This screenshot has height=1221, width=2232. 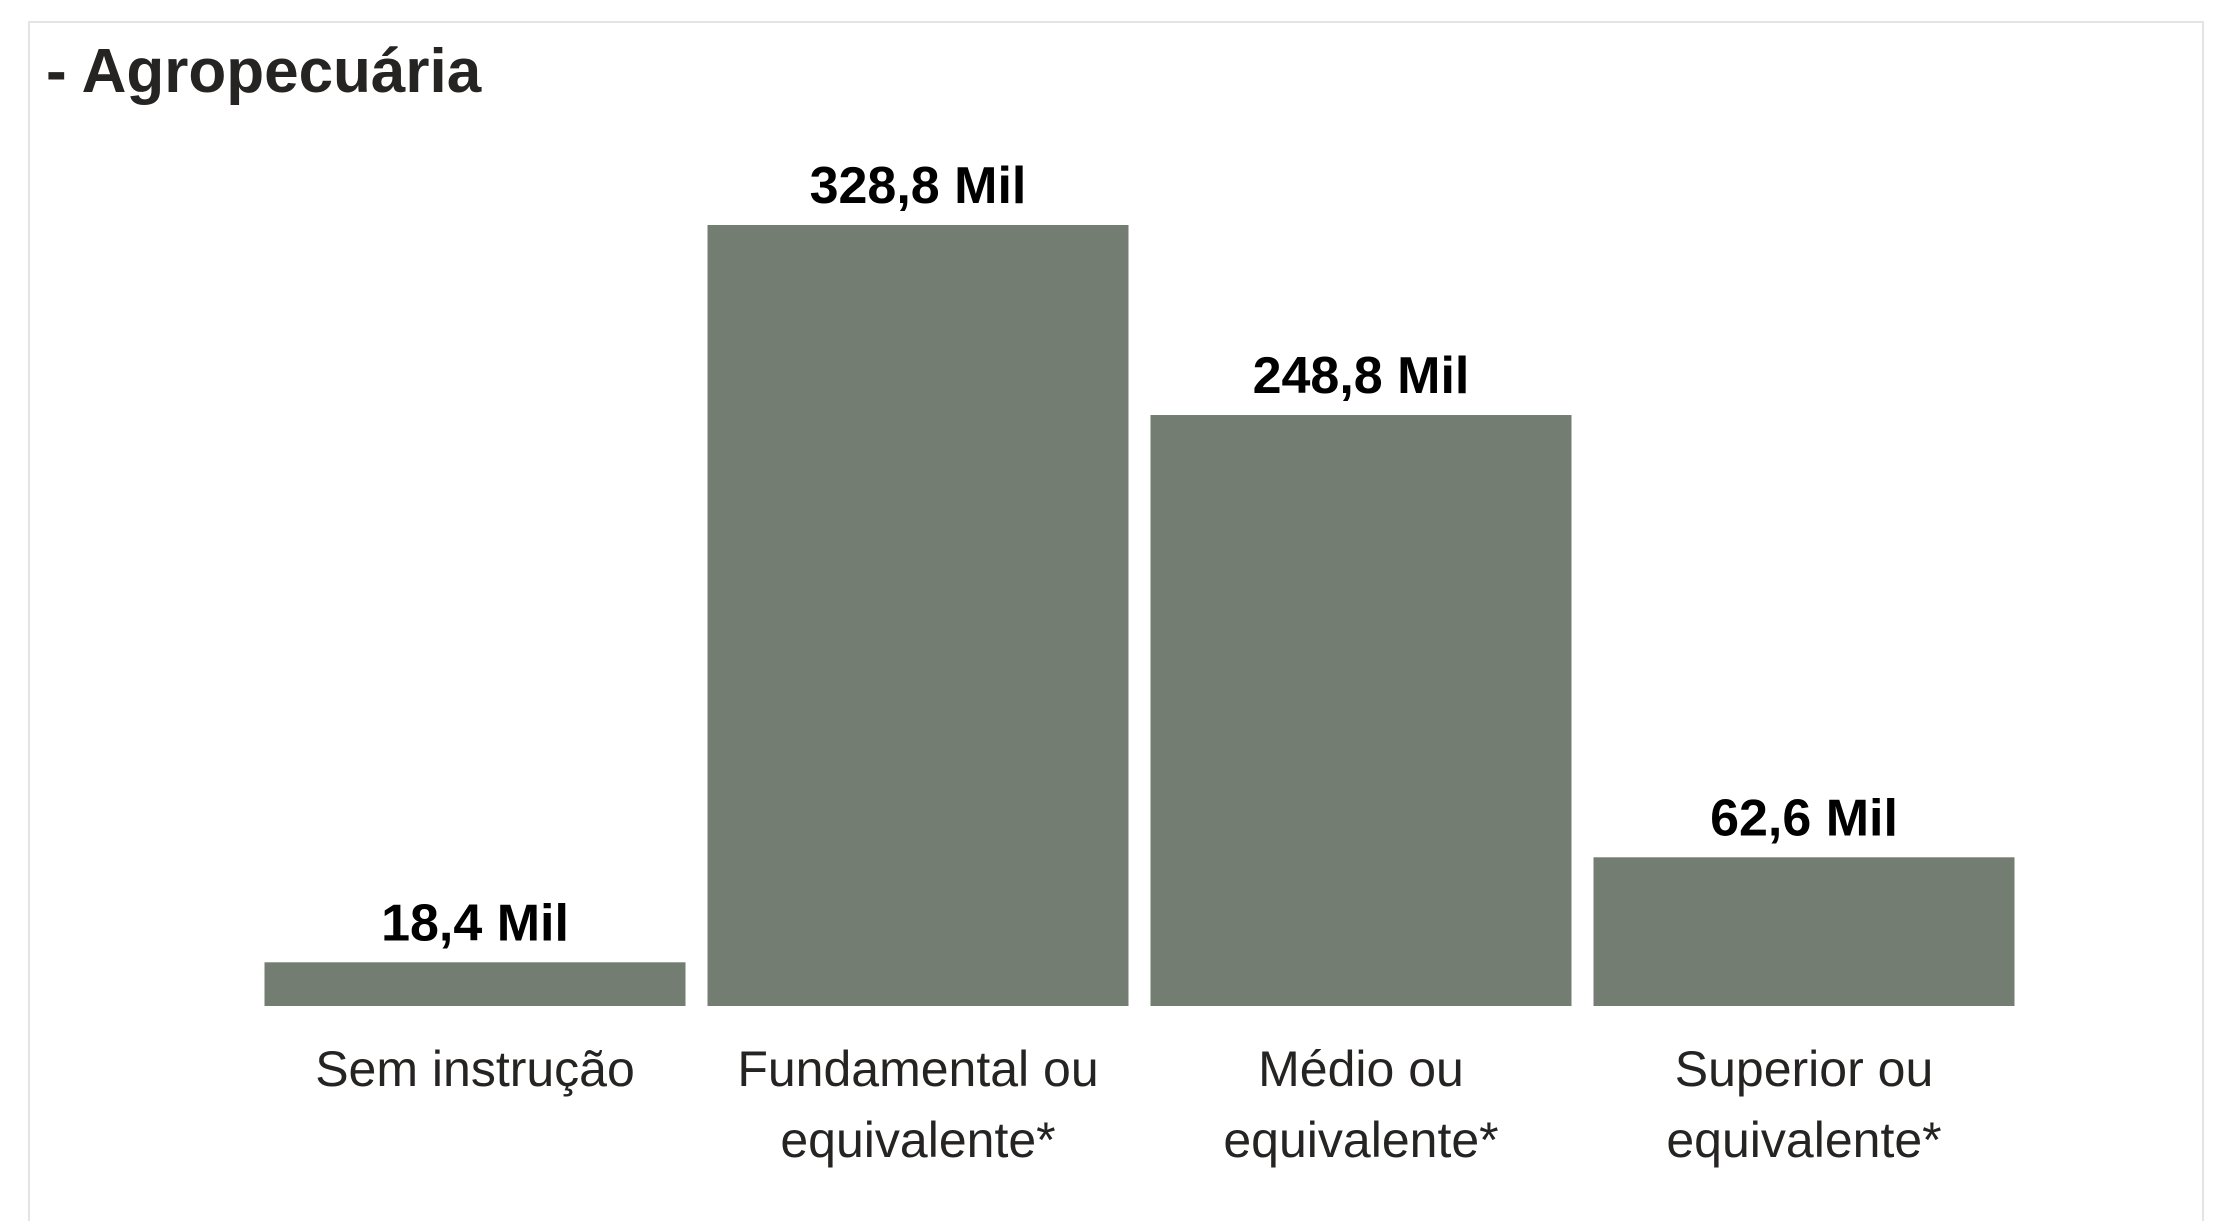 I want to click on value-label: 248,8 Mil, so click(x=1361, y=376).